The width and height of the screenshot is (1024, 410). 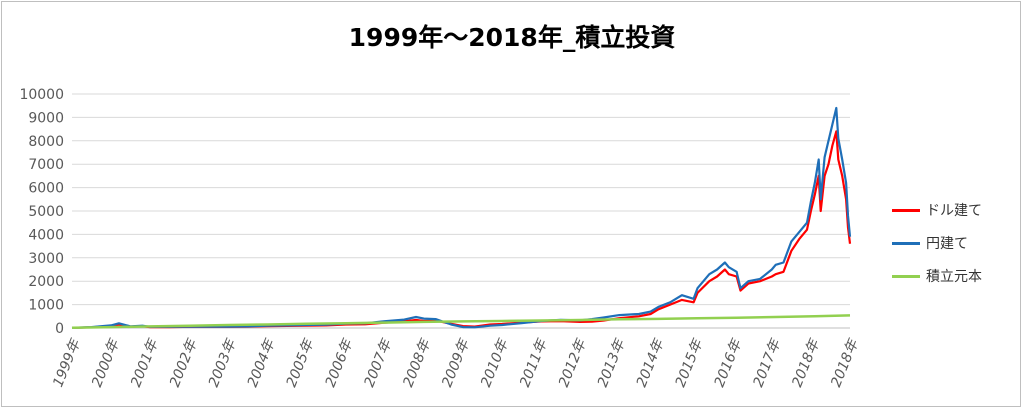 I want to click on y-tick-label: 8000, so click(x=46, y=142).